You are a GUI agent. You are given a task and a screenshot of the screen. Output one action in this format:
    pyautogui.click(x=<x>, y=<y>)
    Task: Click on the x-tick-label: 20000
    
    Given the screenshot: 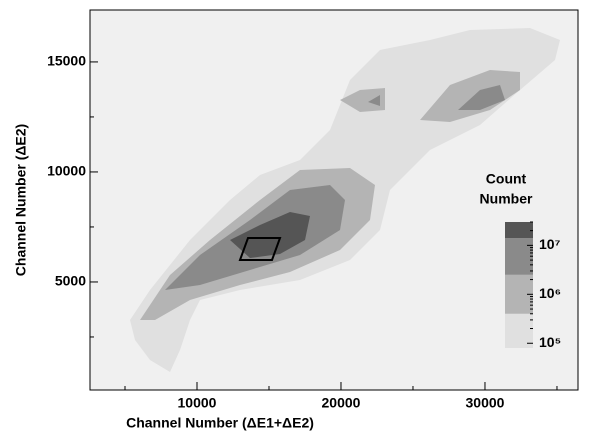 What is the action you would take?
    pyautogui.click(x=341, y=403)
    